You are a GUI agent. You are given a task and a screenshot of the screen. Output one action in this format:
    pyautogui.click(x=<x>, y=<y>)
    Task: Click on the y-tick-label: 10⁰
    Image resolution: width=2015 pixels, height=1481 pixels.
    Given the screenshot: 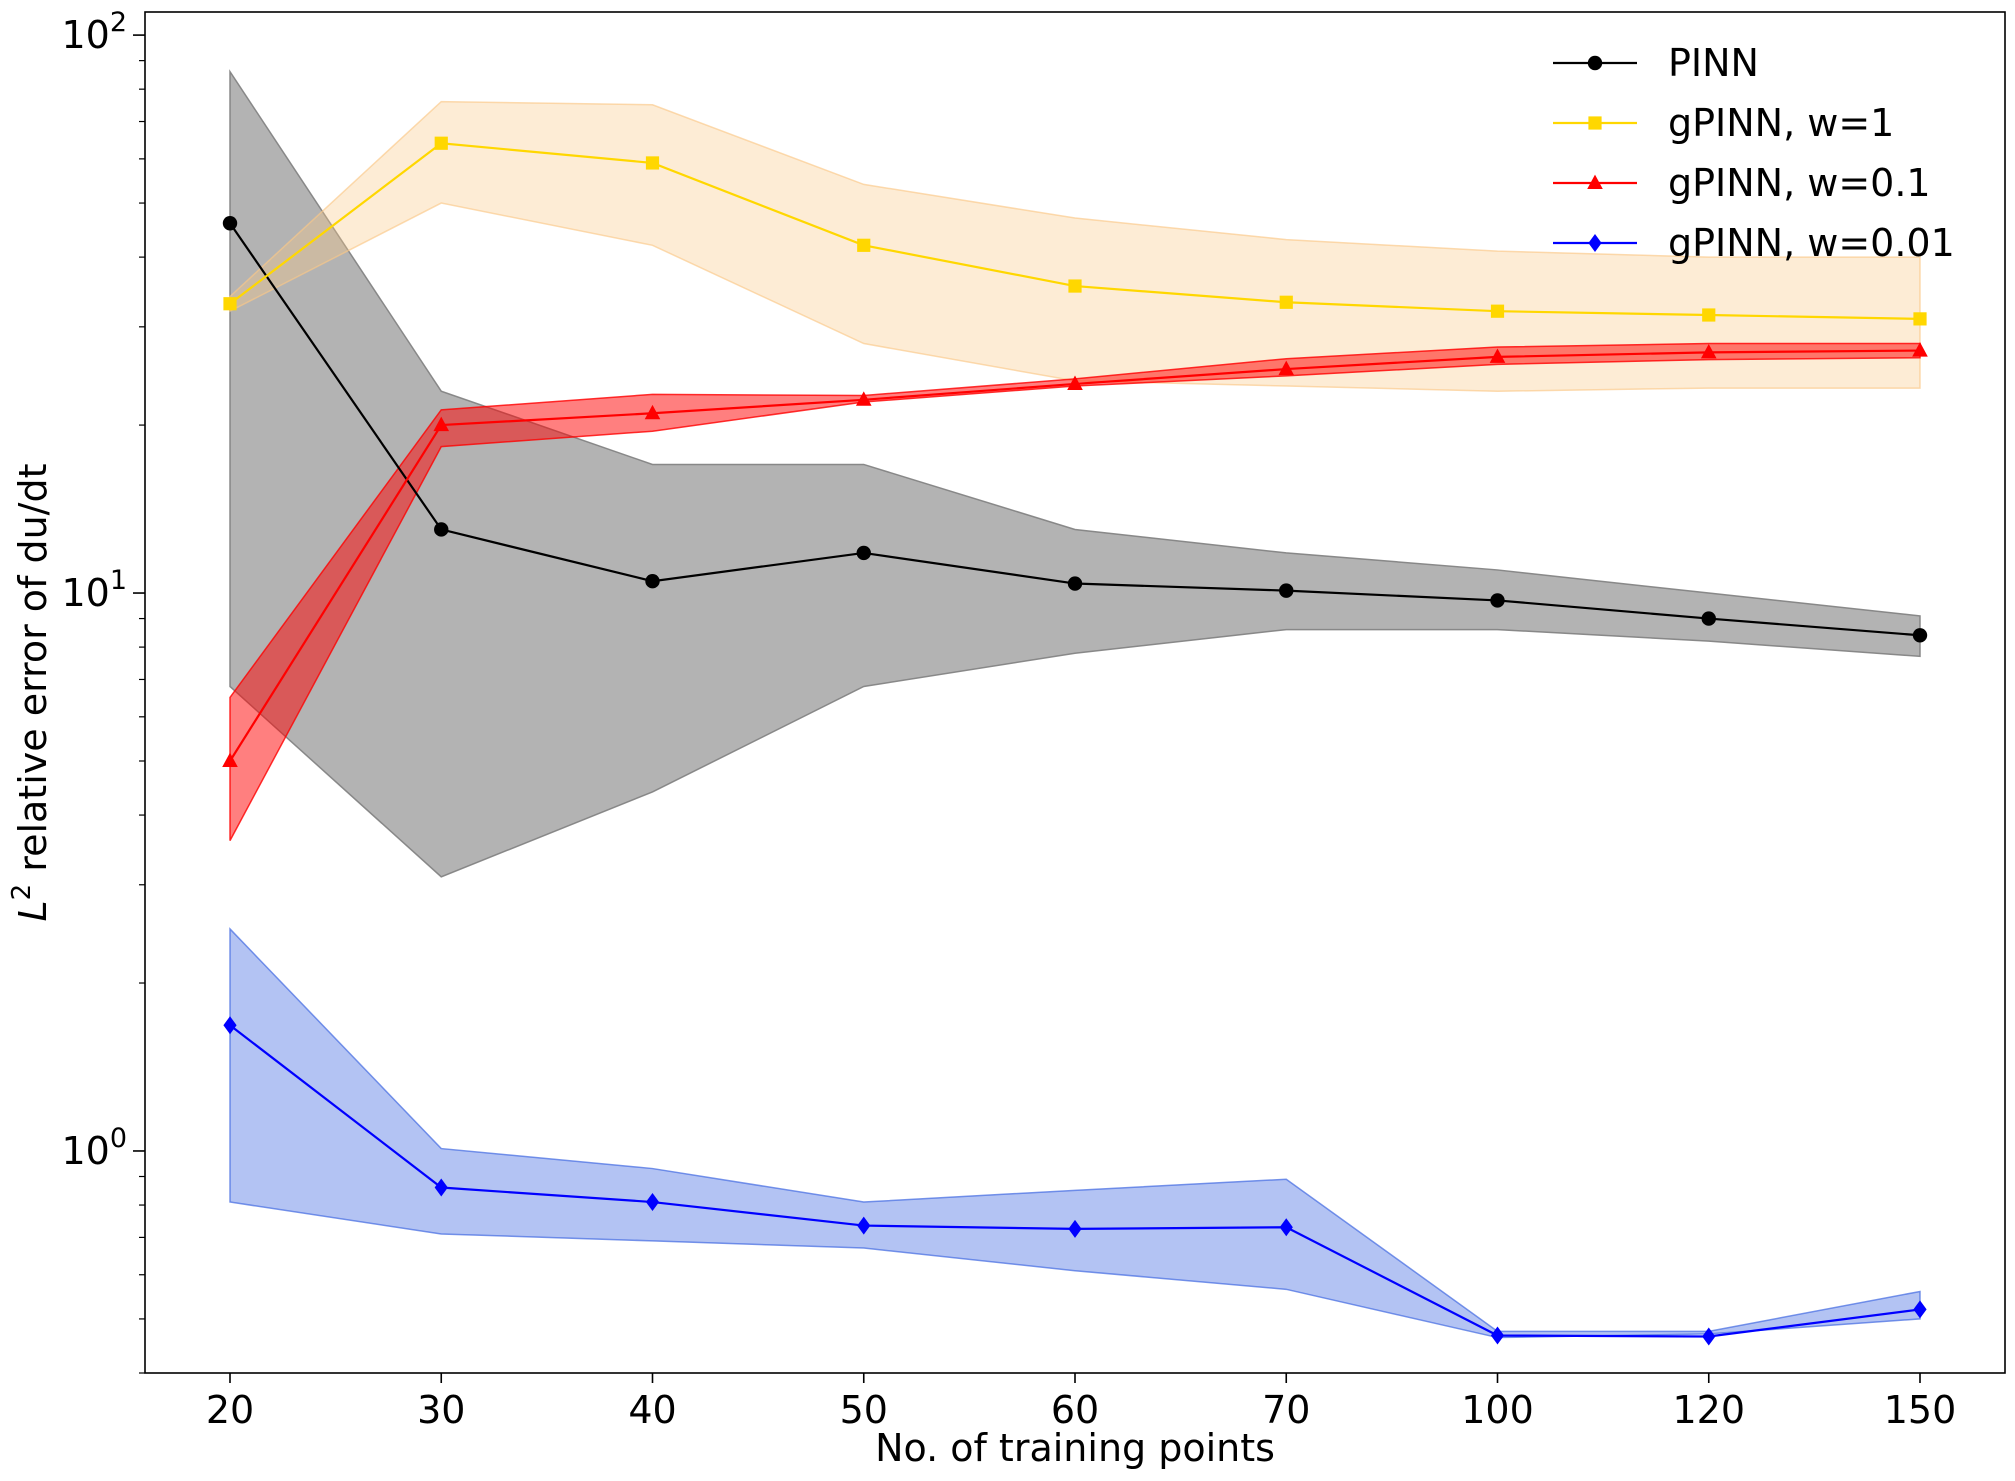 What is the action you would take?
    pyautogui.click(x=94, y=1148)
    